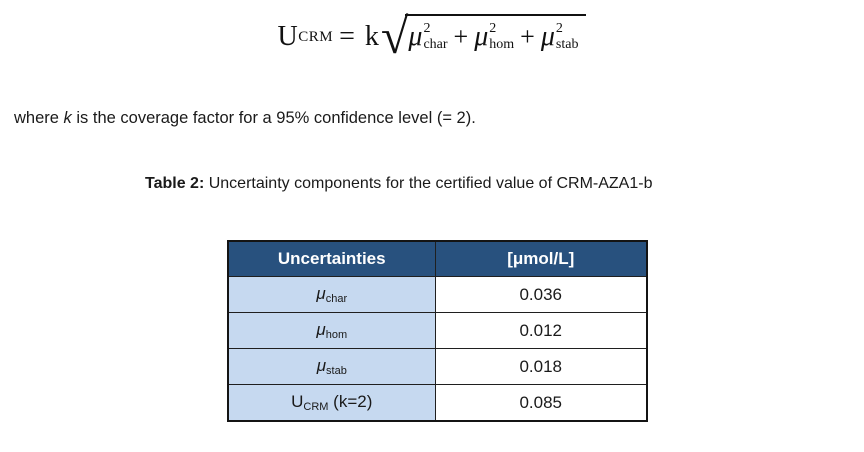 The height and width of the screenshot is (452, 864). I want to click on term-char-sub: char, so click(435, 45).